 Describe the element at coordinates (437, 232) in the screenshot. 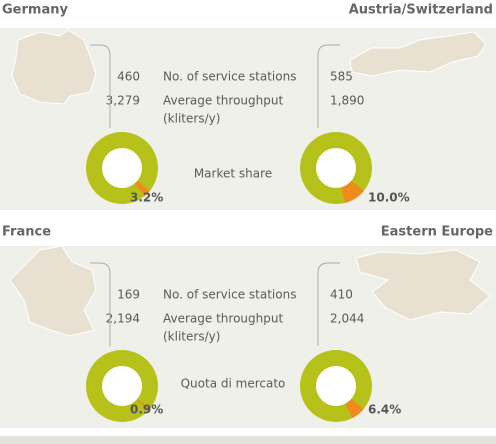

I see `title: Eastern Europe` at that location.